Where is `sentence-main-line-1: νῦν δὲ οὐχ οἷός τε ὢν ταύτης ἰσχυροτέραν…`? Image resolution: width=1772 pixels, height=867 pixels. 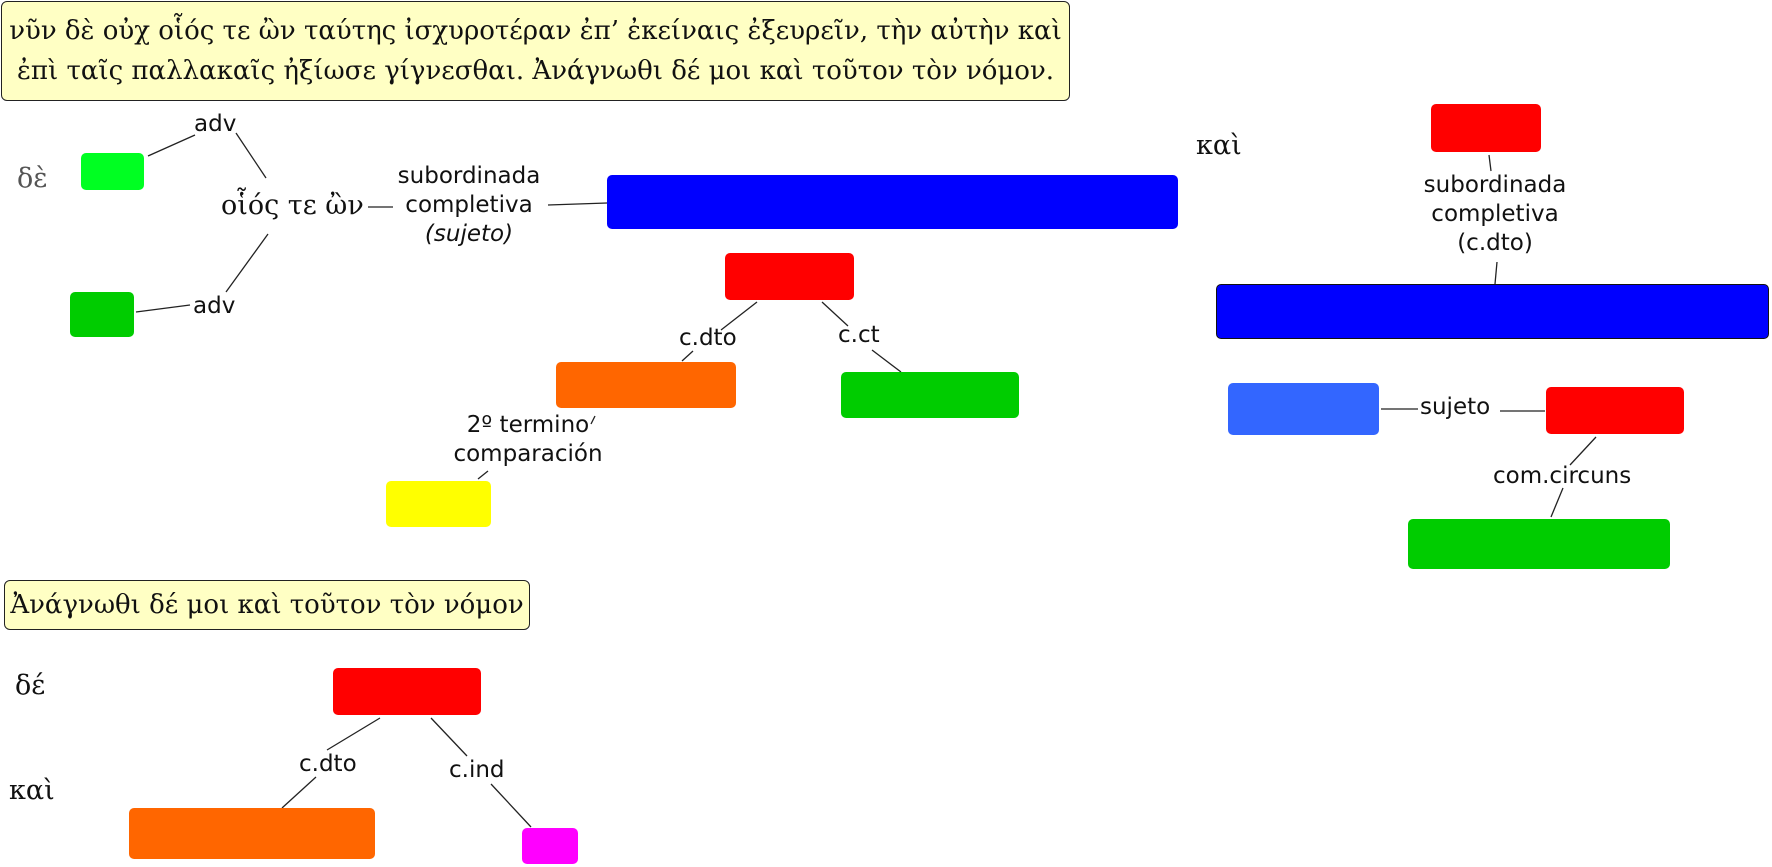
sentence-main-line-1: νῦν δὲ οὐχ οἷός τε ὢν ταύτης ἰσχυροτέραν… is located at coordinates (535, 31).